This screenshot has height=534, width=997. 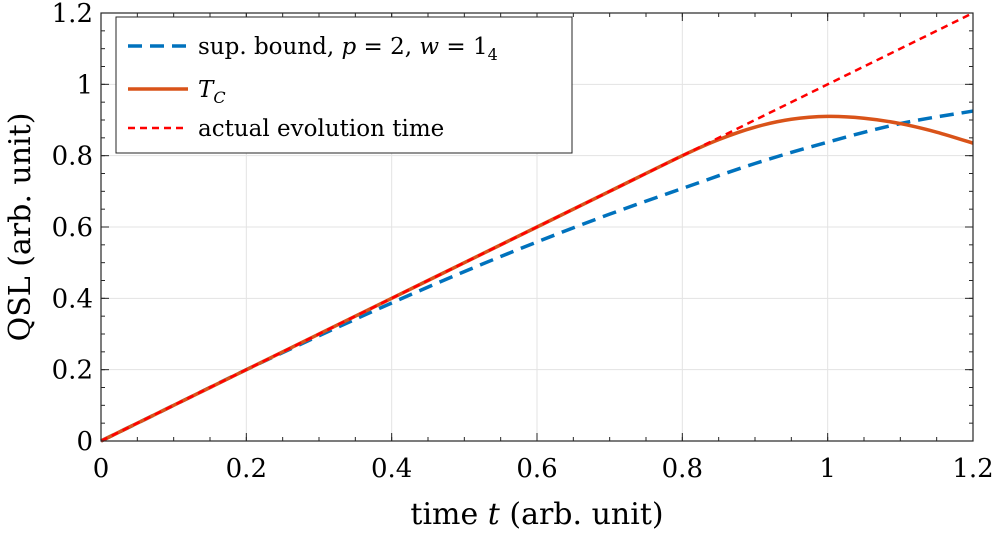 What do you see at coordinates (84, 85) in the screenshot?
I see `y-tick-label: 1` at bounding box center [84, 85].